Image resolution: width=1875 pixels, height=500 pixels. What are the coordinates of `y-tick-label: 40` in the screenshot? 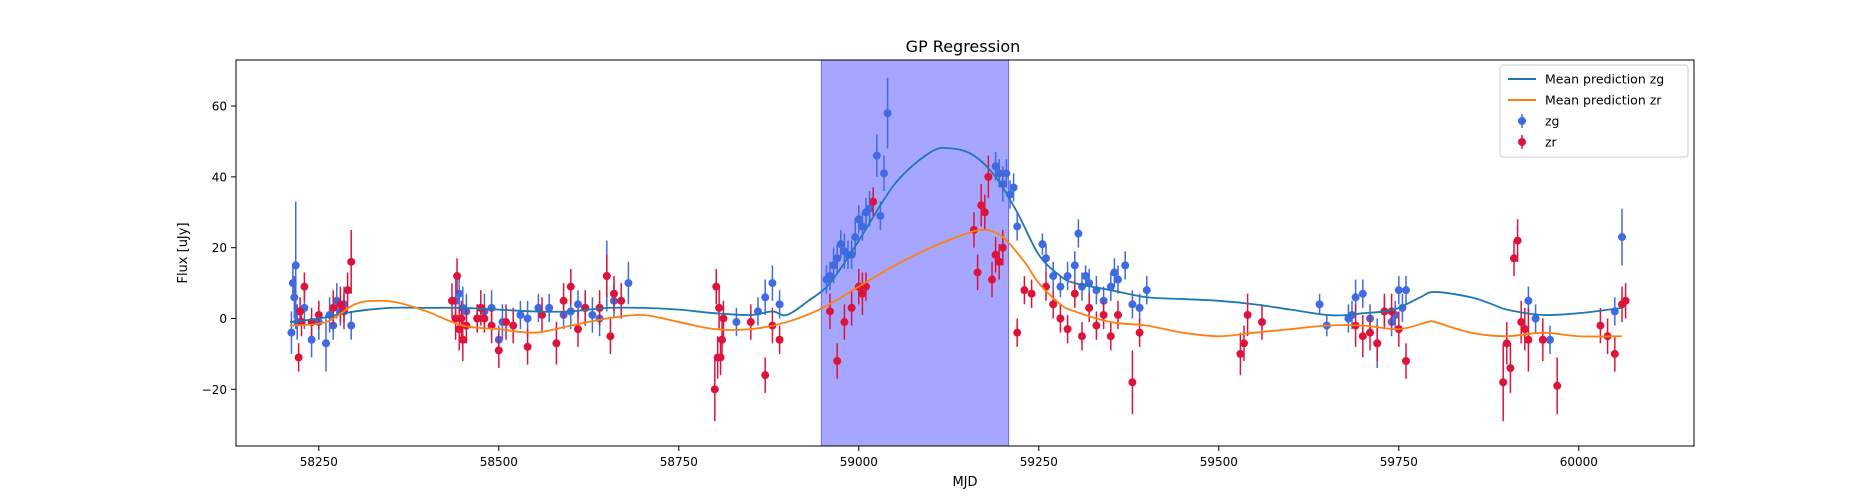 It's located at (219, 177).